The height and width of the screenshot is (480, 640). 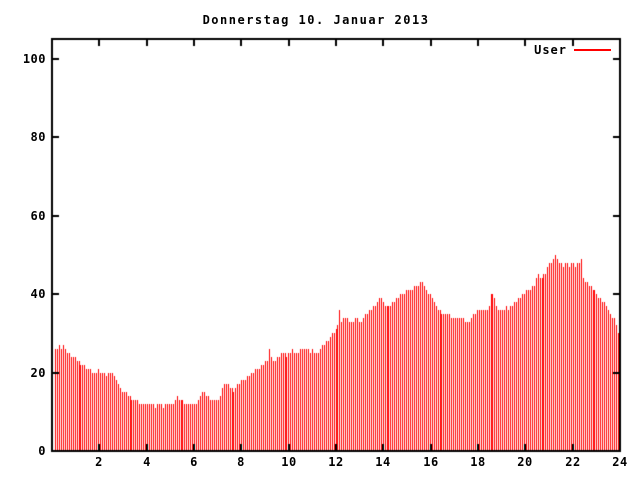 What do you see at coordinates (38, 294) in the screenshot?
I see `y-tick-label: 40` at bounding box center [38, 294].